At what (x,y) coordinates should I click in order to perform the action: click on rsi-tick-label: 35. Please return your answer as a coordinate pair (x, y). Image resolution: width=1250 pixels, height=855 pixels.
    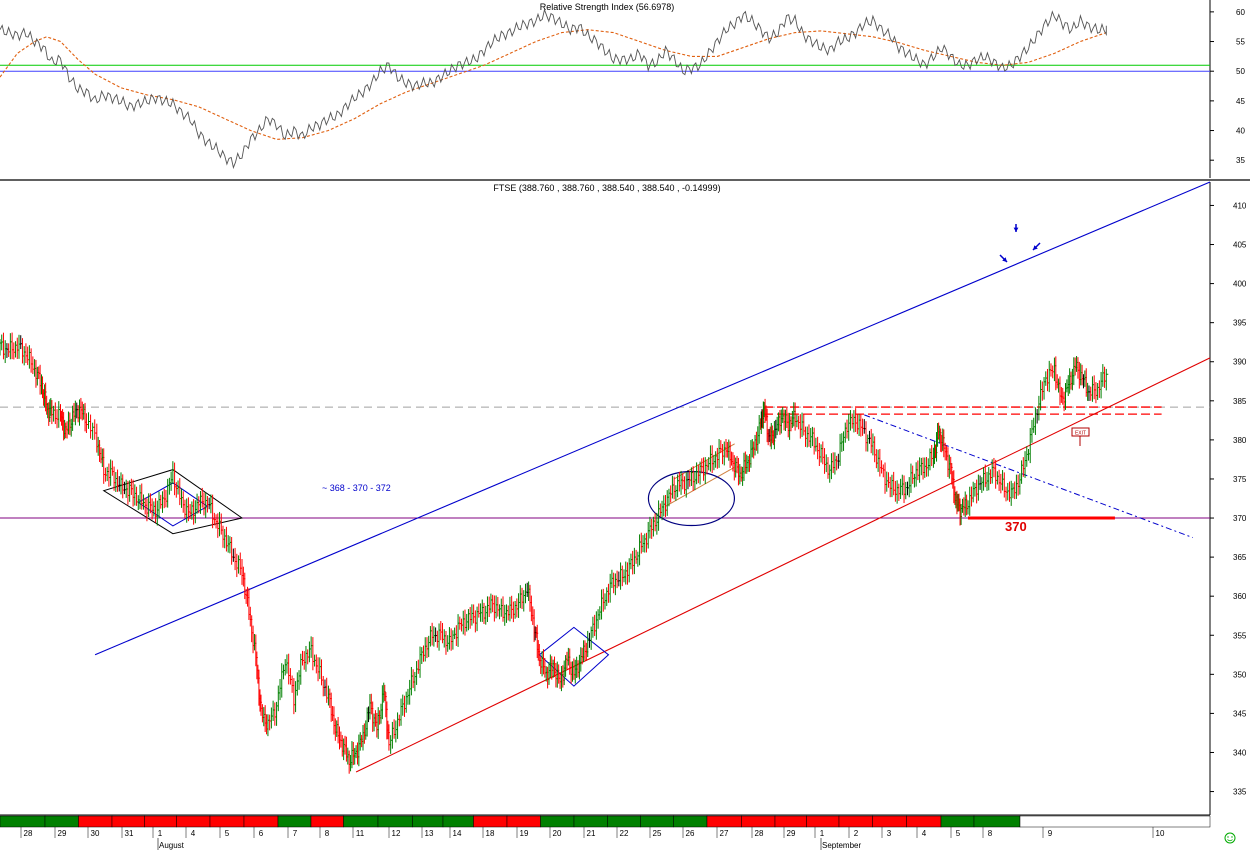
    Looking at the image, I should click on (1240, 160).